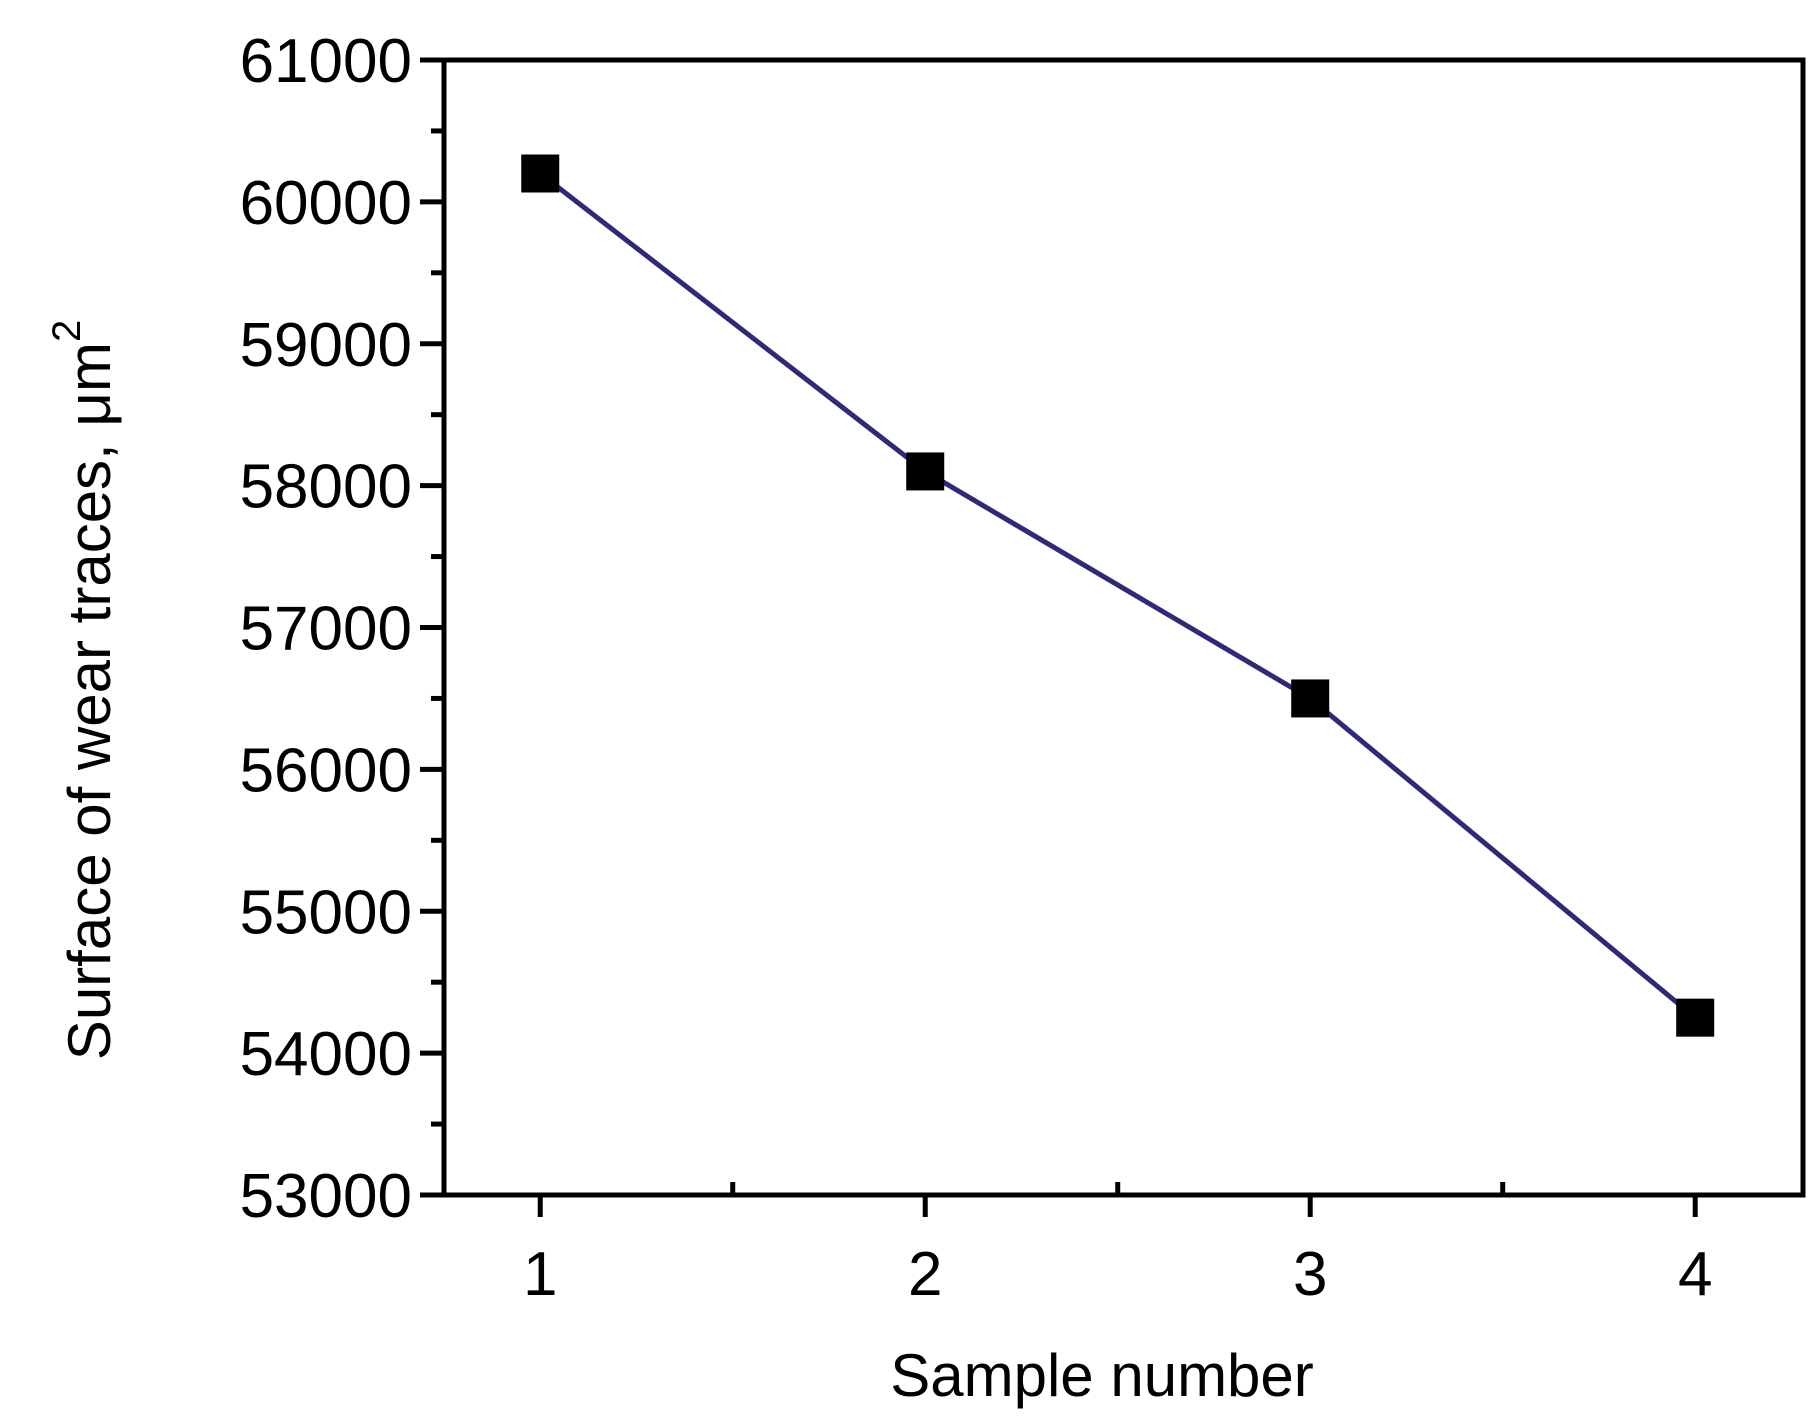 The width and height of the screenshot is (1818, 1418). What do you see at coordinates (540, 1274) in the screenshot?
I see `x-tick-label: 1` at bounding box center [540, 1274].